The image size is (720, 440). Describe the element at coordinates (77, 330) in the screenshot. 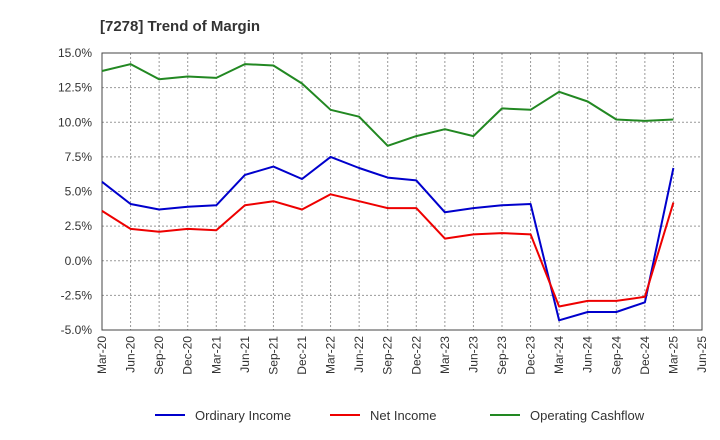

I see `y-tick-label: -5.0%` at that location.